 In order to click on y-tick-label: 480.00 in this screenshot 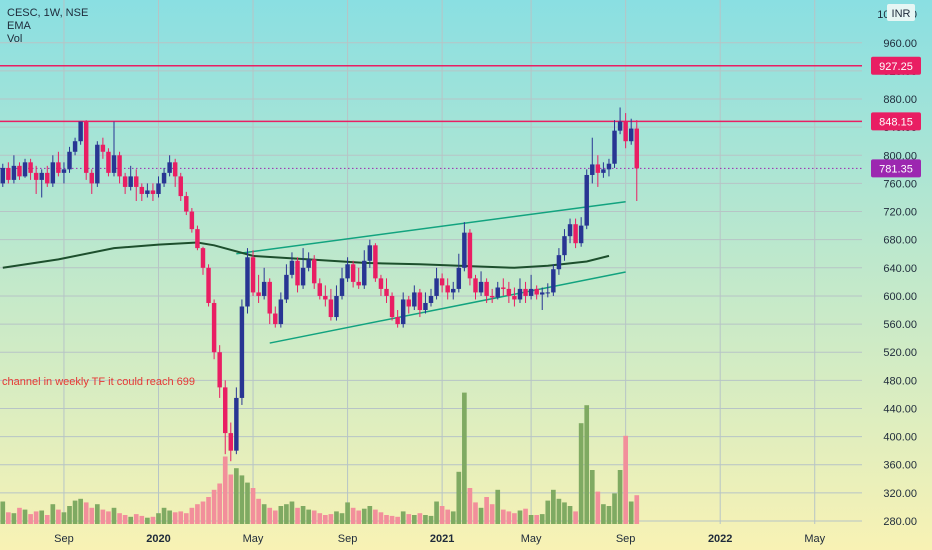, I will do `click(900, 381)`.